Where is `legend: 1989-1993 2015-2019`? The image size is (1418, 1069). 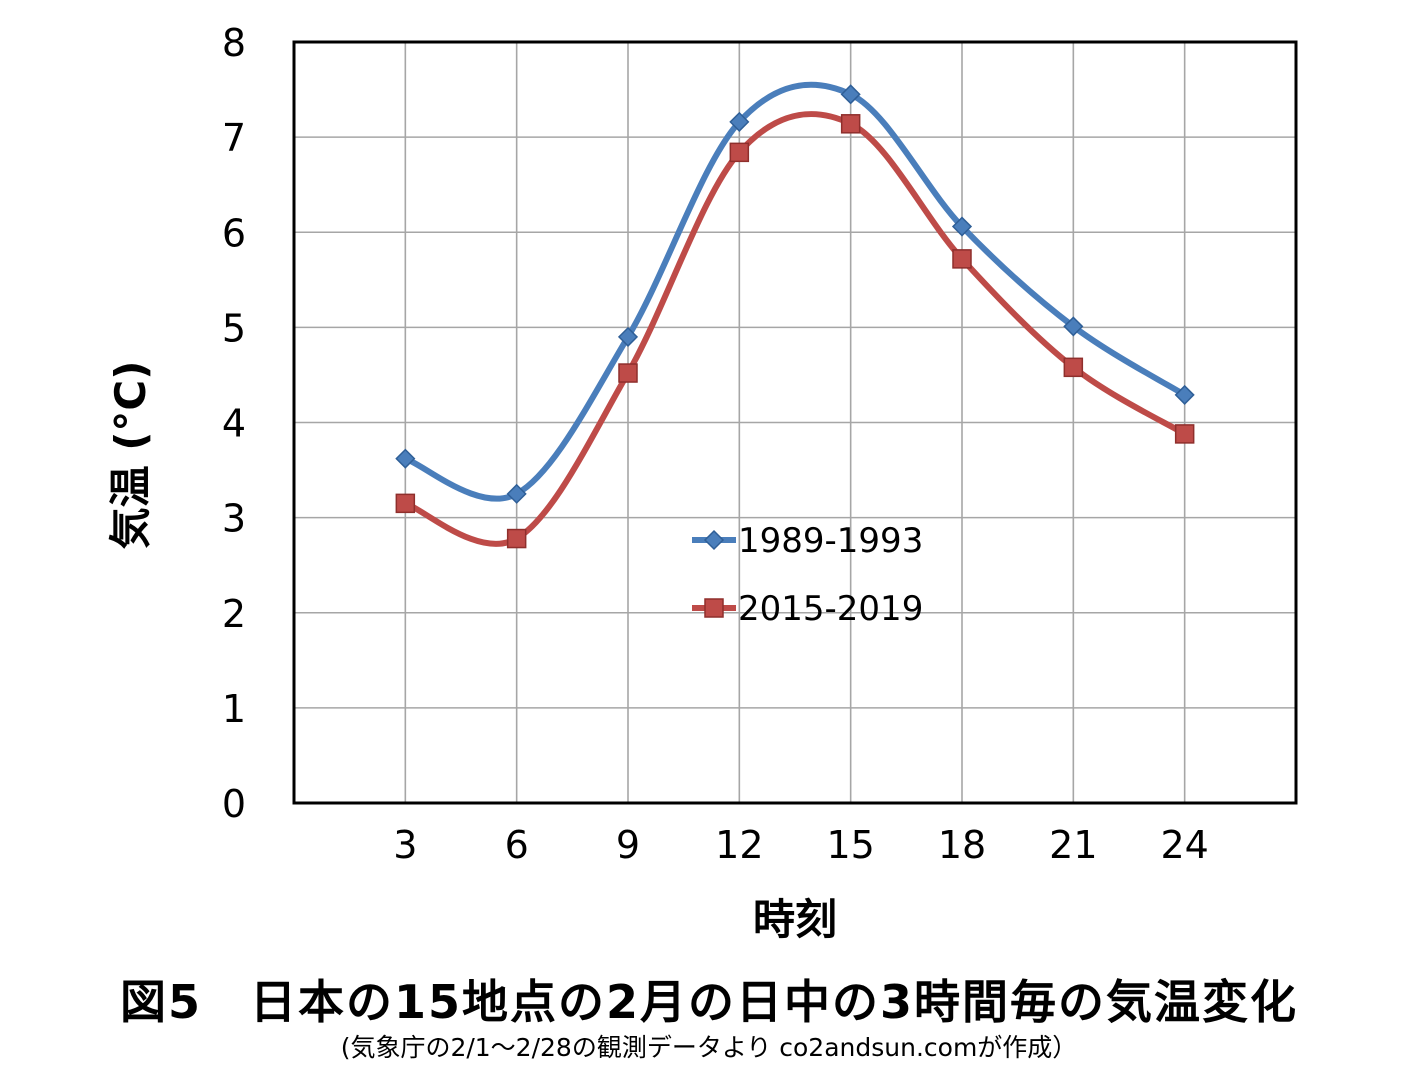
legend: 1989-1993 2015-2019 is located at coordinates (807, 575).